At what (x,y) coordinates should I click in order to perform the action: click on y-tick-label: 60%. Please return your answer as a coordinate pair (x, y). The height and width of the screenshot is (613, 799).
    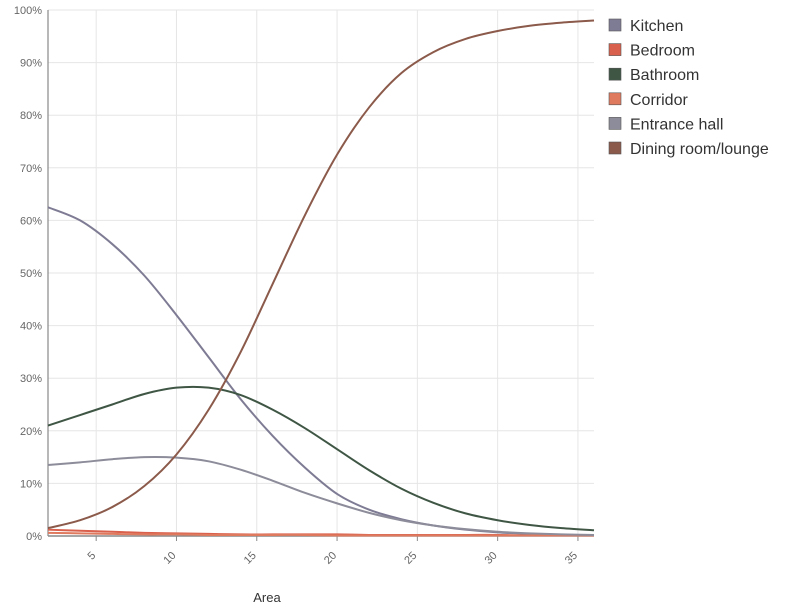
    Looking at the image, I should click on (31, 221).